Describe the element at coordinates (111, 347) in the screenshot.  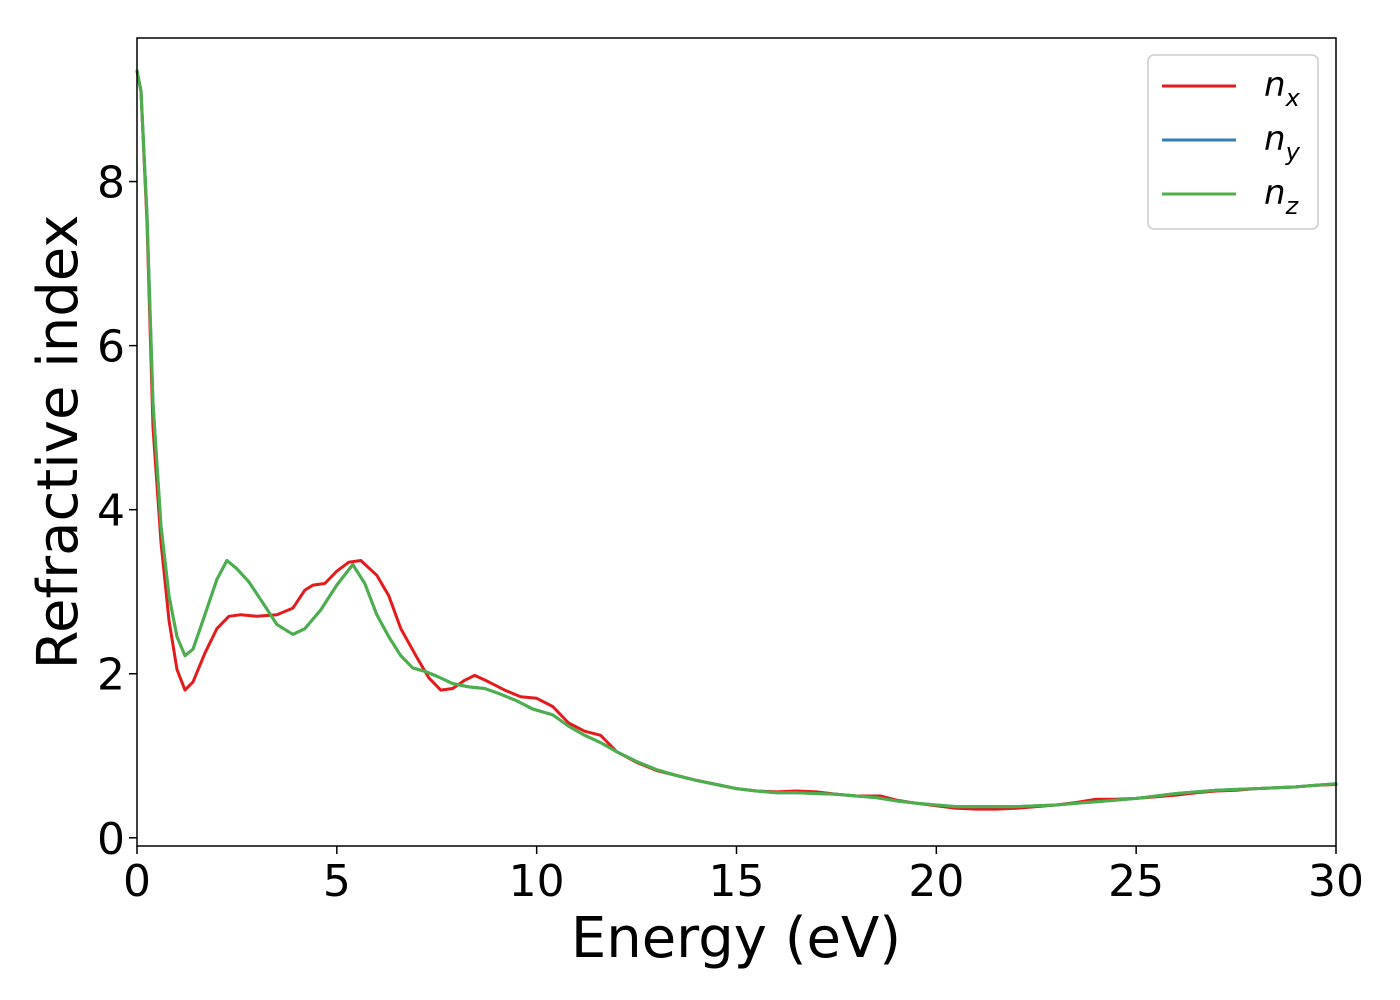
I see `y-tick-label: 6` at that location.